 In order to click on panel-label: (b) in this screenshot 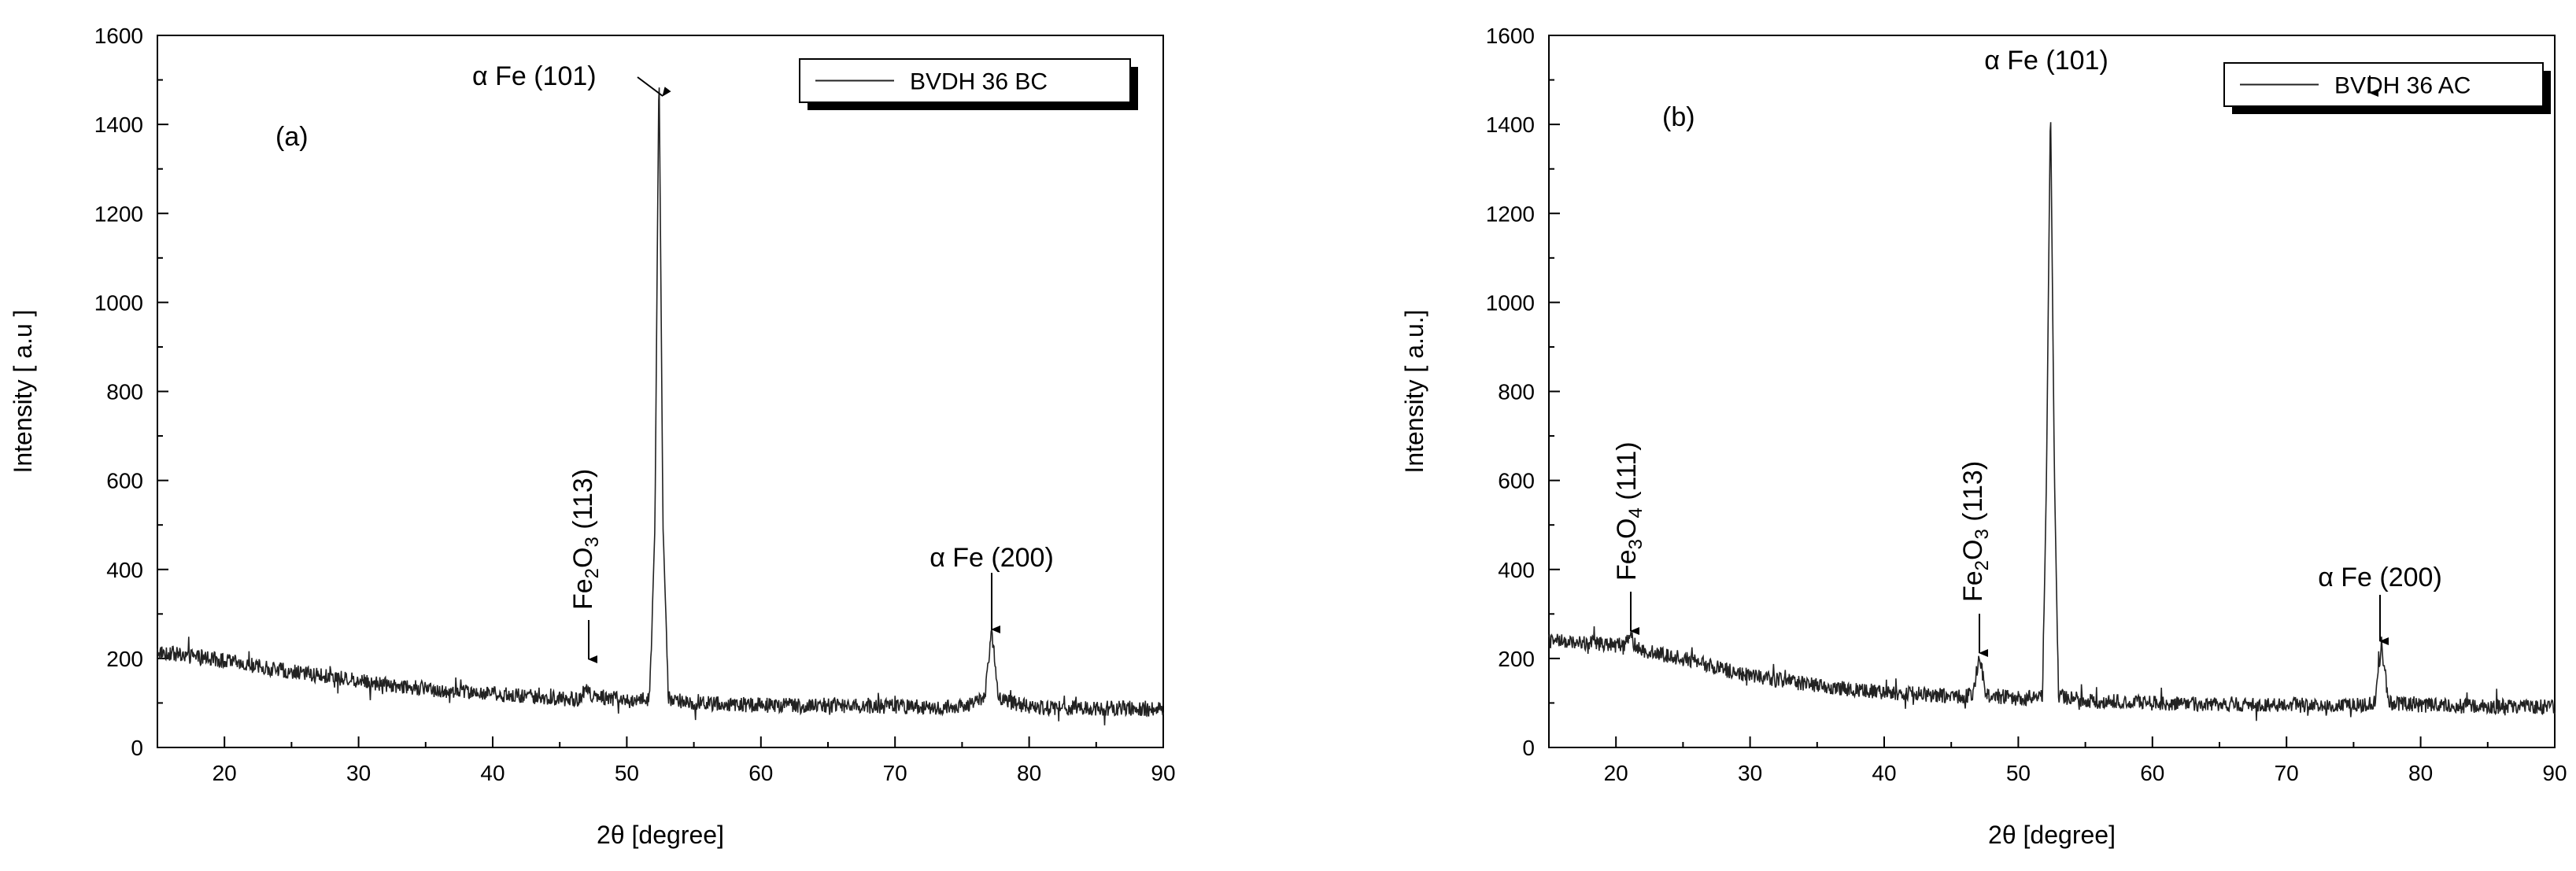, I will do `click(1678, 117)`.